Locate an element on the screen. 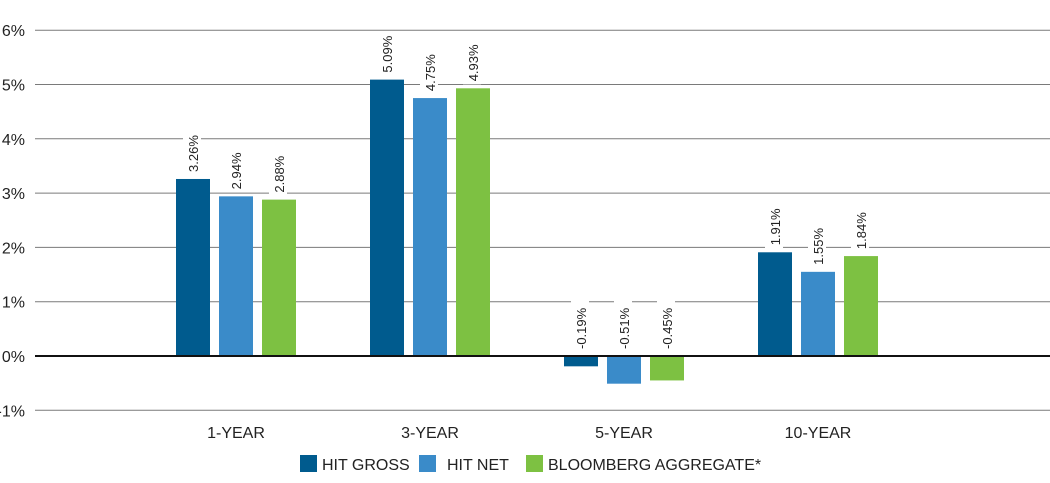 This screenshot has height=483, width=1050. y-tick-label: 2% is located at coordinates (13, 248).